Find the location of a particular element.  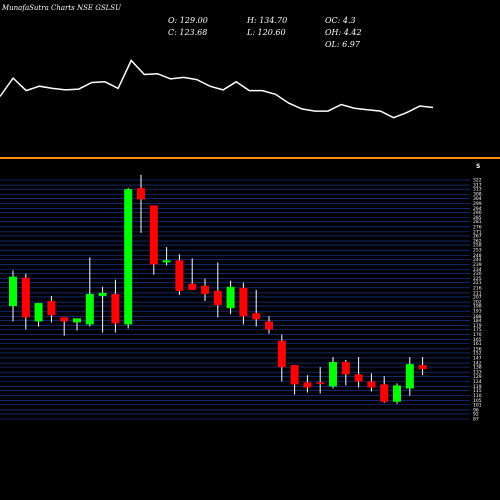

open-value: O: 129.00 is located at coordinates (188, 20).